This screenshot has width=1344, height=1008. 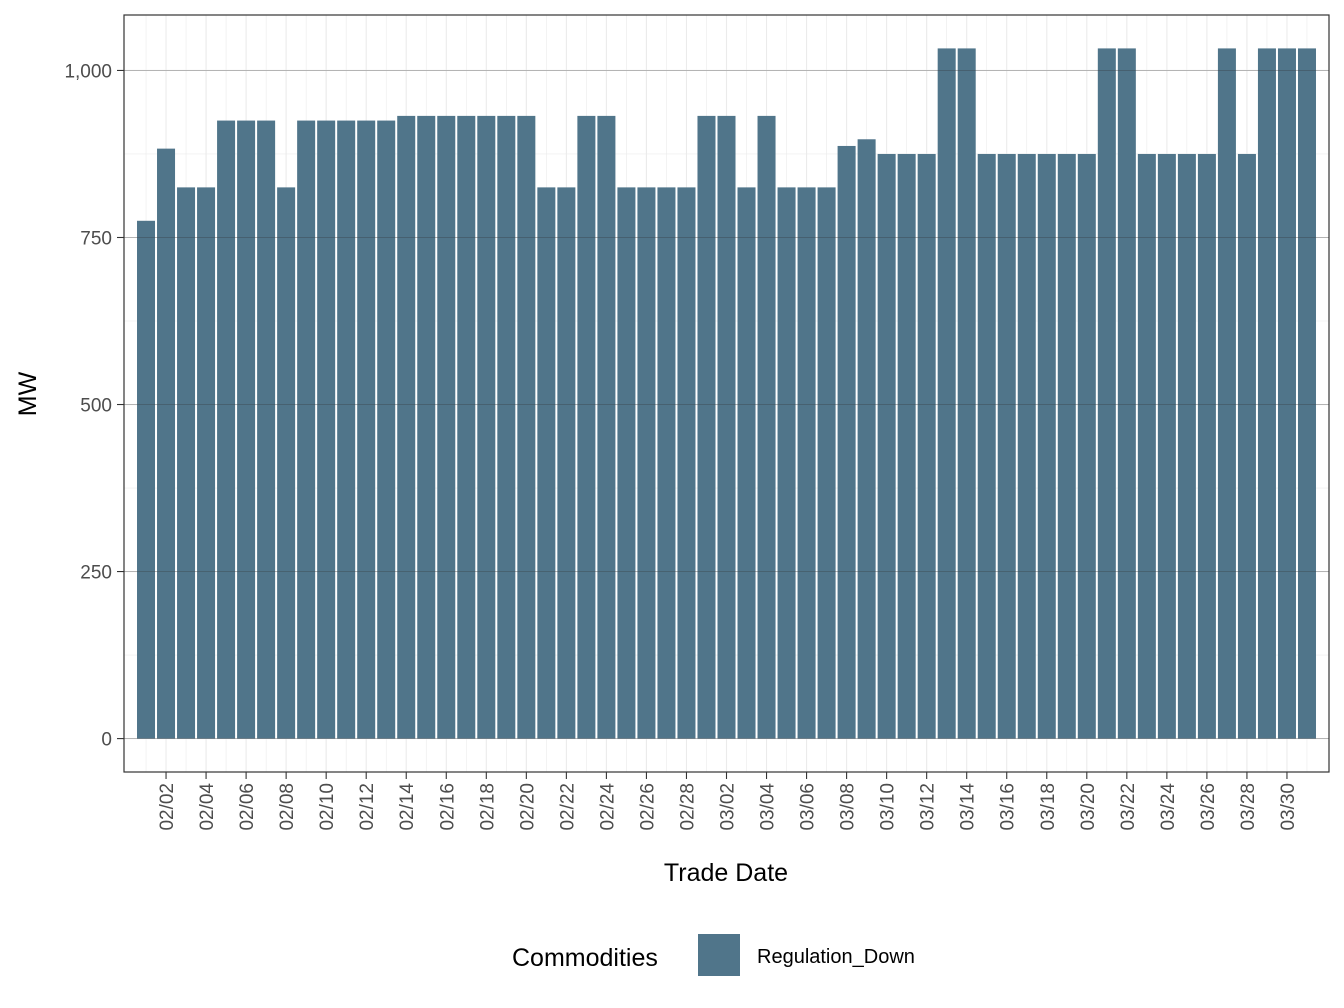 I want to click on x-tick-label: 02/10, so click(x=327, y=807).